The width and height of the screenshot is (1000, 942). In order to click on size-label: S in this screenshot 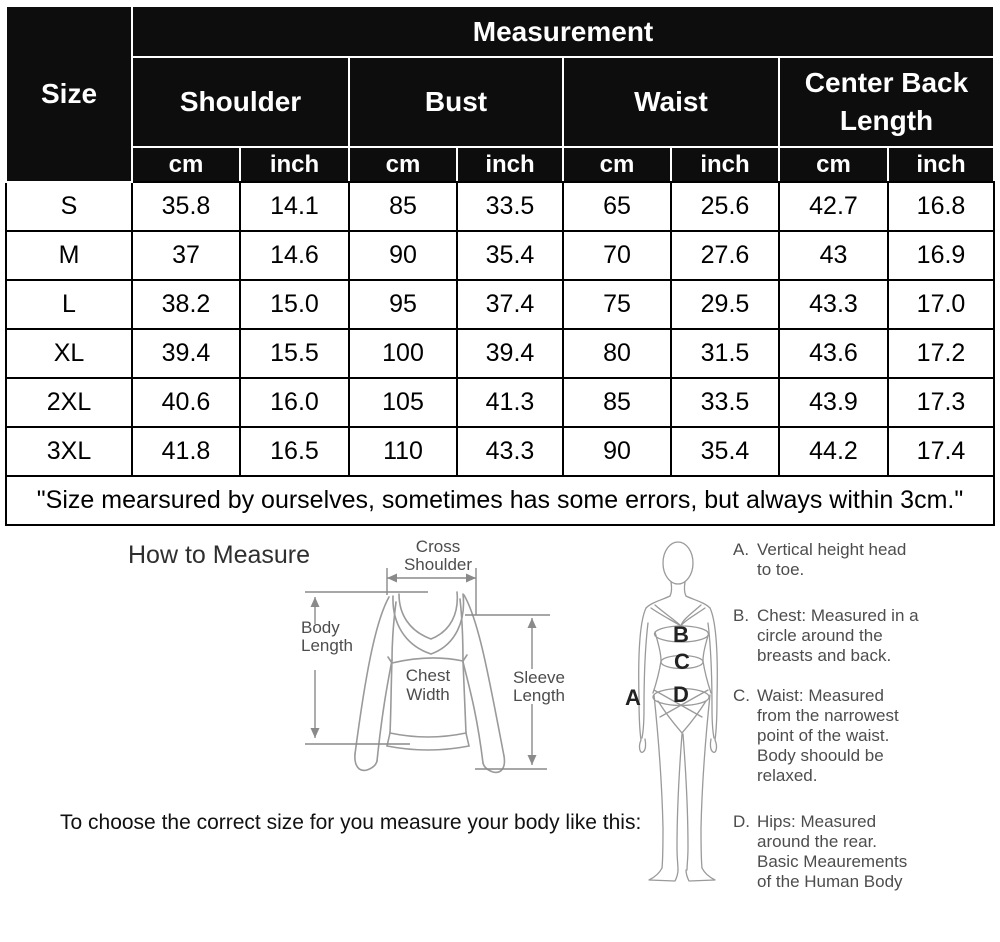, I will do `click(69, 206)`.